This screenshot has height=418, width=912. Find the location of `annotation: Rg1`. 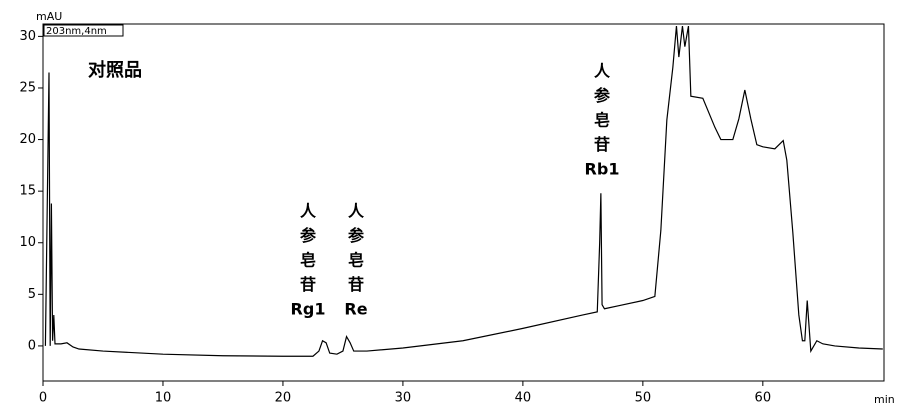

annotation: Rg1 is located at coordinates (308, 309).